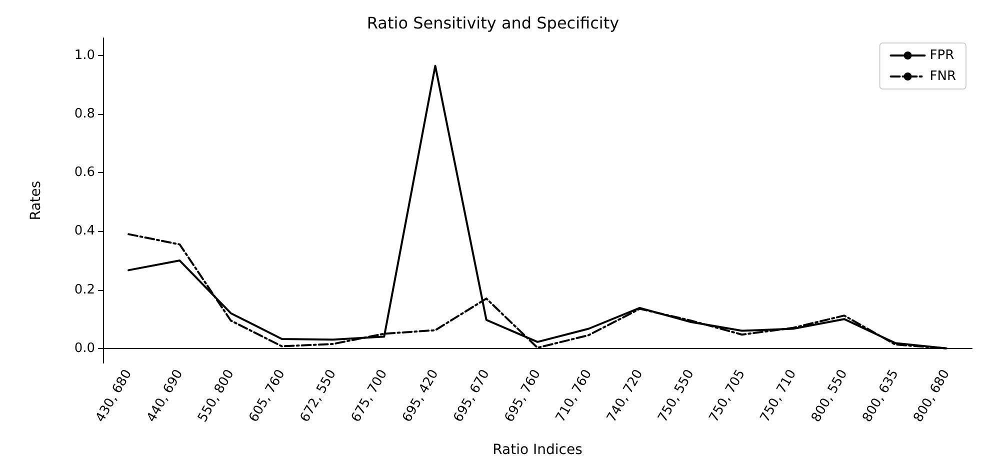 The height and width of the screenshot is (470, 986). Describe the element at coordinates (84, 231) in the screenshot. I see `y-tick-label: 0.4` at that location.